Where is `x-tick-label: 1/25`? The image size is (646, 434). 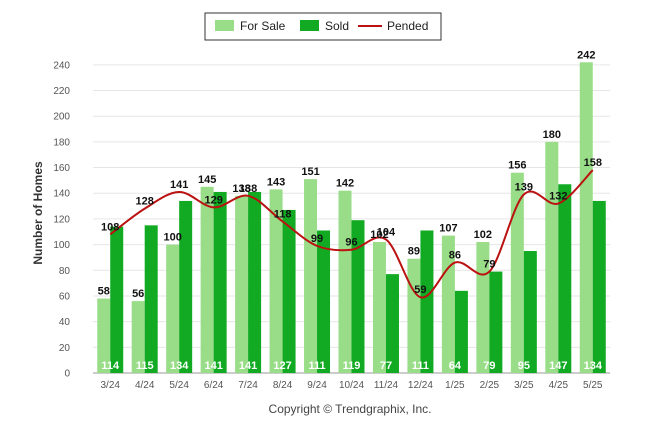 x-tick-label: 1/25 is located at coordinates (455, 385).